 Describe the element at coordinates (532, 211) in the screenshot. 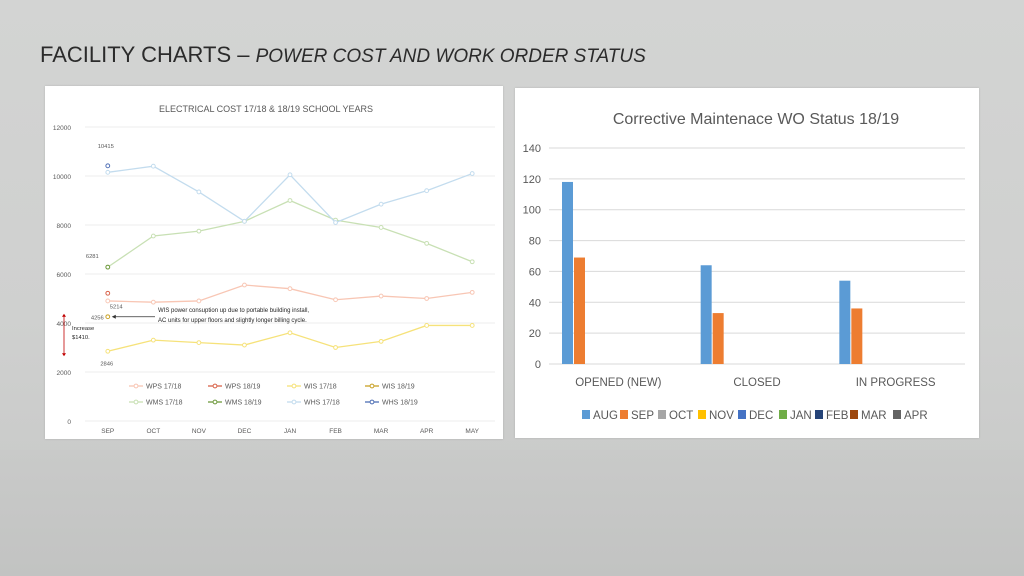

I see `y-tick-label: 100` at that location.